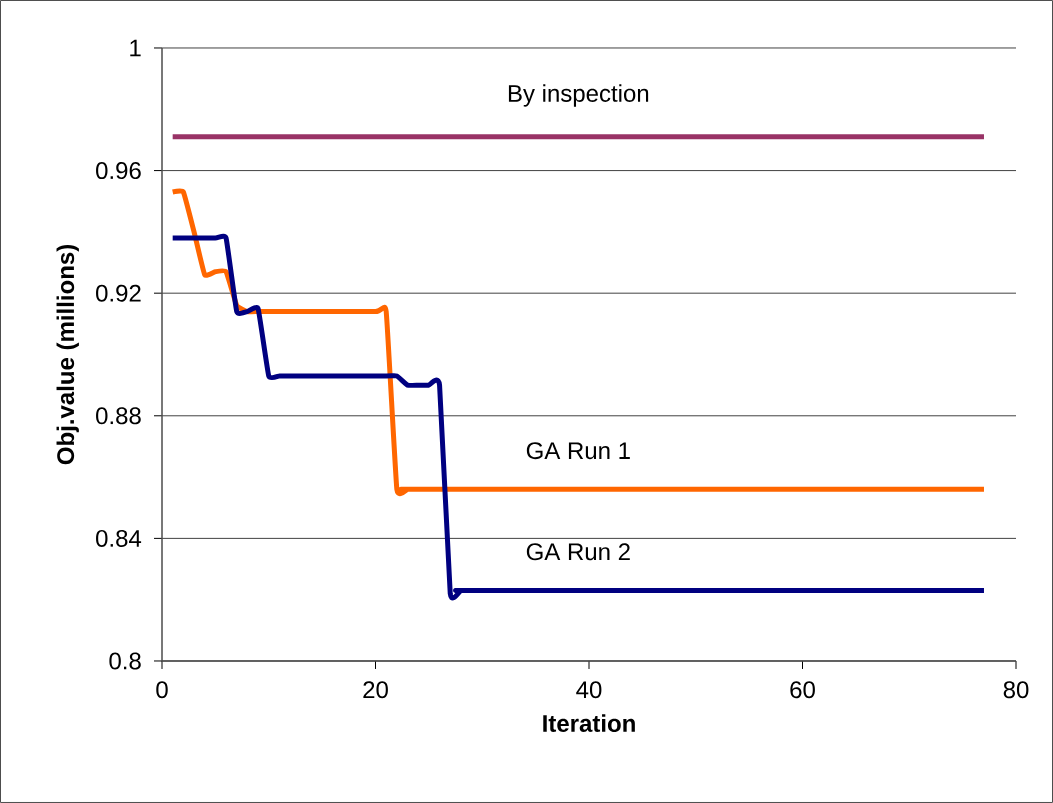 This screenshot has height=803, width=1053. What do you see at coordinates (578, 95) in the screenshot?
I see `series-label: By inspection` at bounding box center [578, 95].